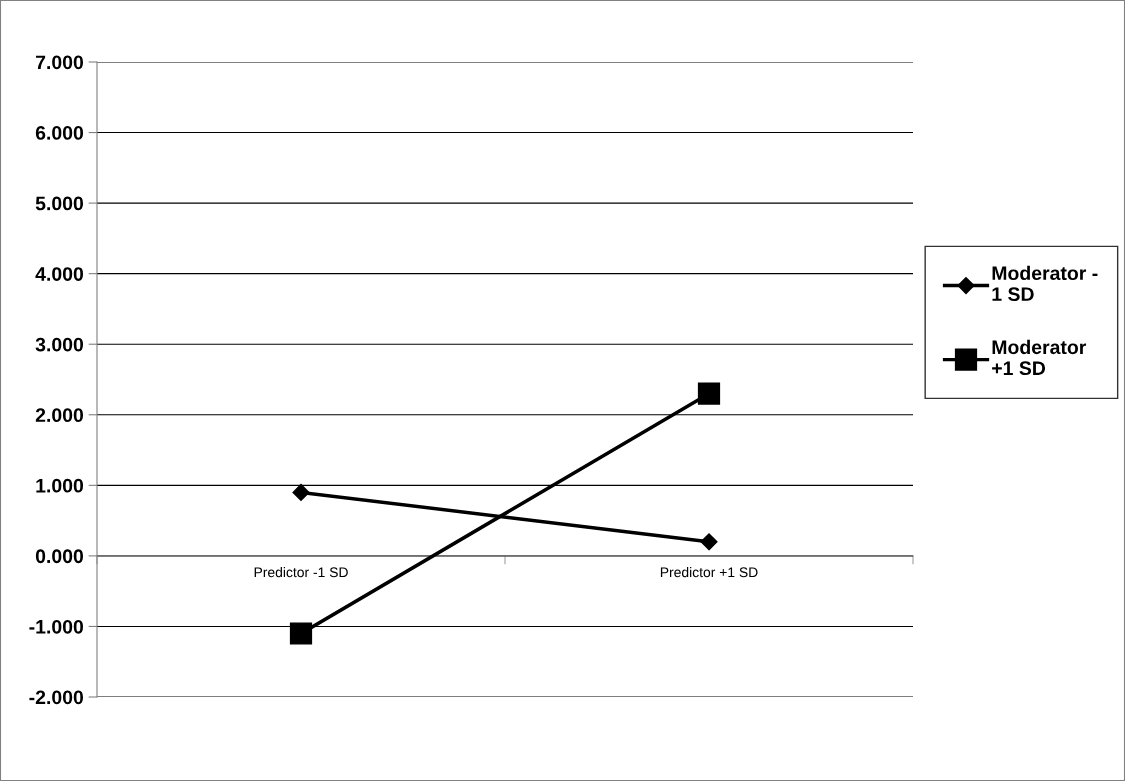 This screenshot has width=1125, height=781. Describe the element at coordinates (59, 203) in the screenshot. I see `y-tick-label: 5.000` at that location.